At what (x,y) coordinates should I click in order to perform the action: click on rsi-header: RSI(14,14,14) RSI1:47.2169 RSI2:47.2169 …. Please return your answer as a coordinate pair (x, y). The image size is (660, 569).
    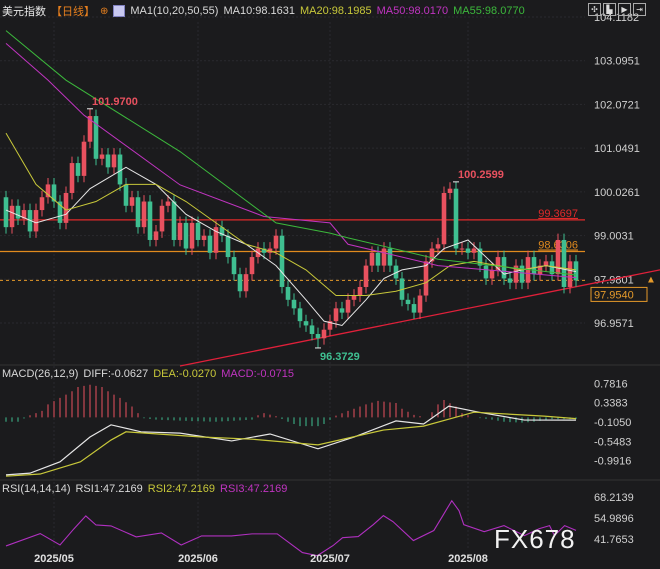
    Looking at the image, I should click on (144, 489).